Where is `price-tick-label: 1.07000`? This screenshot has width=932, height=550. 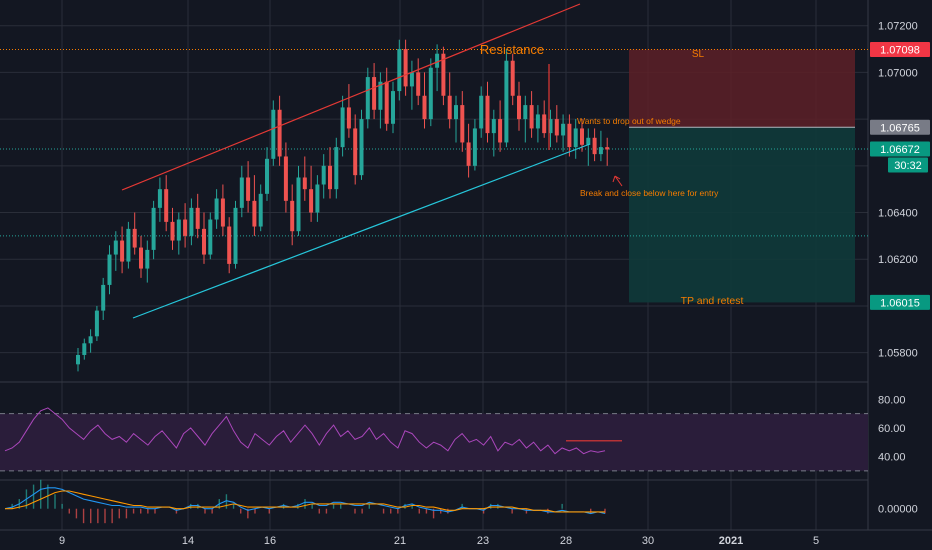 price-tick-label: 1.07000 is located at coordinates (898, 73).